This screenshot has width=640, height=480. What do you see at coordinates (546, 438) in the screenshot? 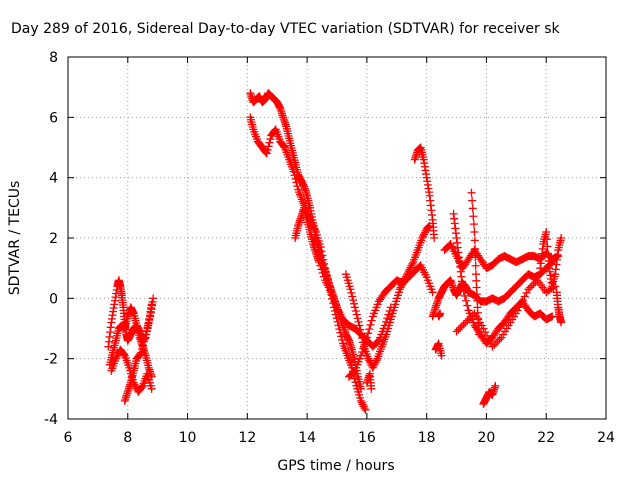
I see `x-tick-label: 22` at bounding box center [546, 438].